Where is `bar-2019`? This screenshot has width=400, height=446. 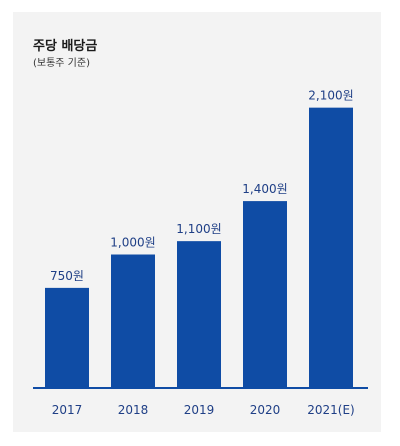
bar-2019 is located at coordinates (199, 314).